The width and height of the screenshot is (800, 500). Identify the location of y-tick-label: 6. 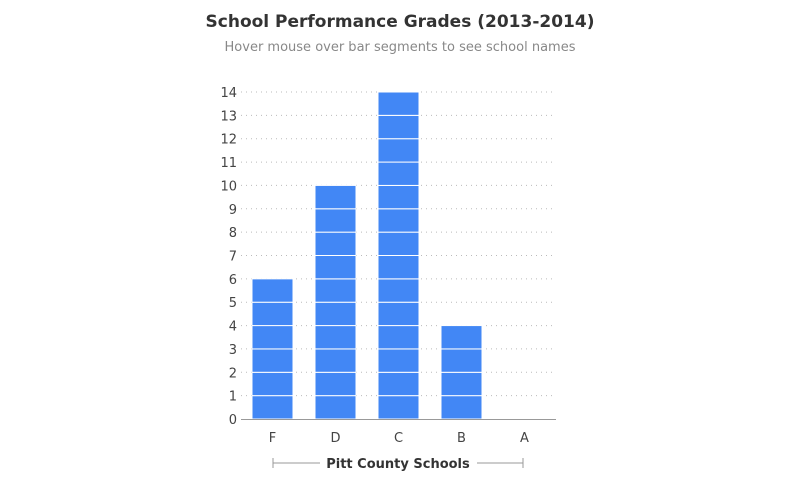
(233, 280).